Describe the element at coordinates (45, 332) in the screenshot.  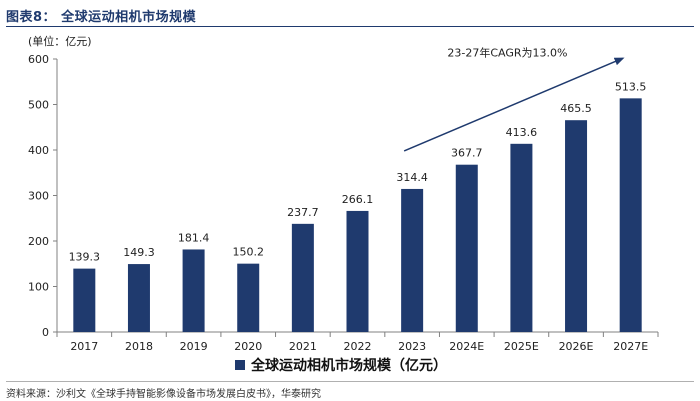
I see `y-tick-label: 0` at that location.